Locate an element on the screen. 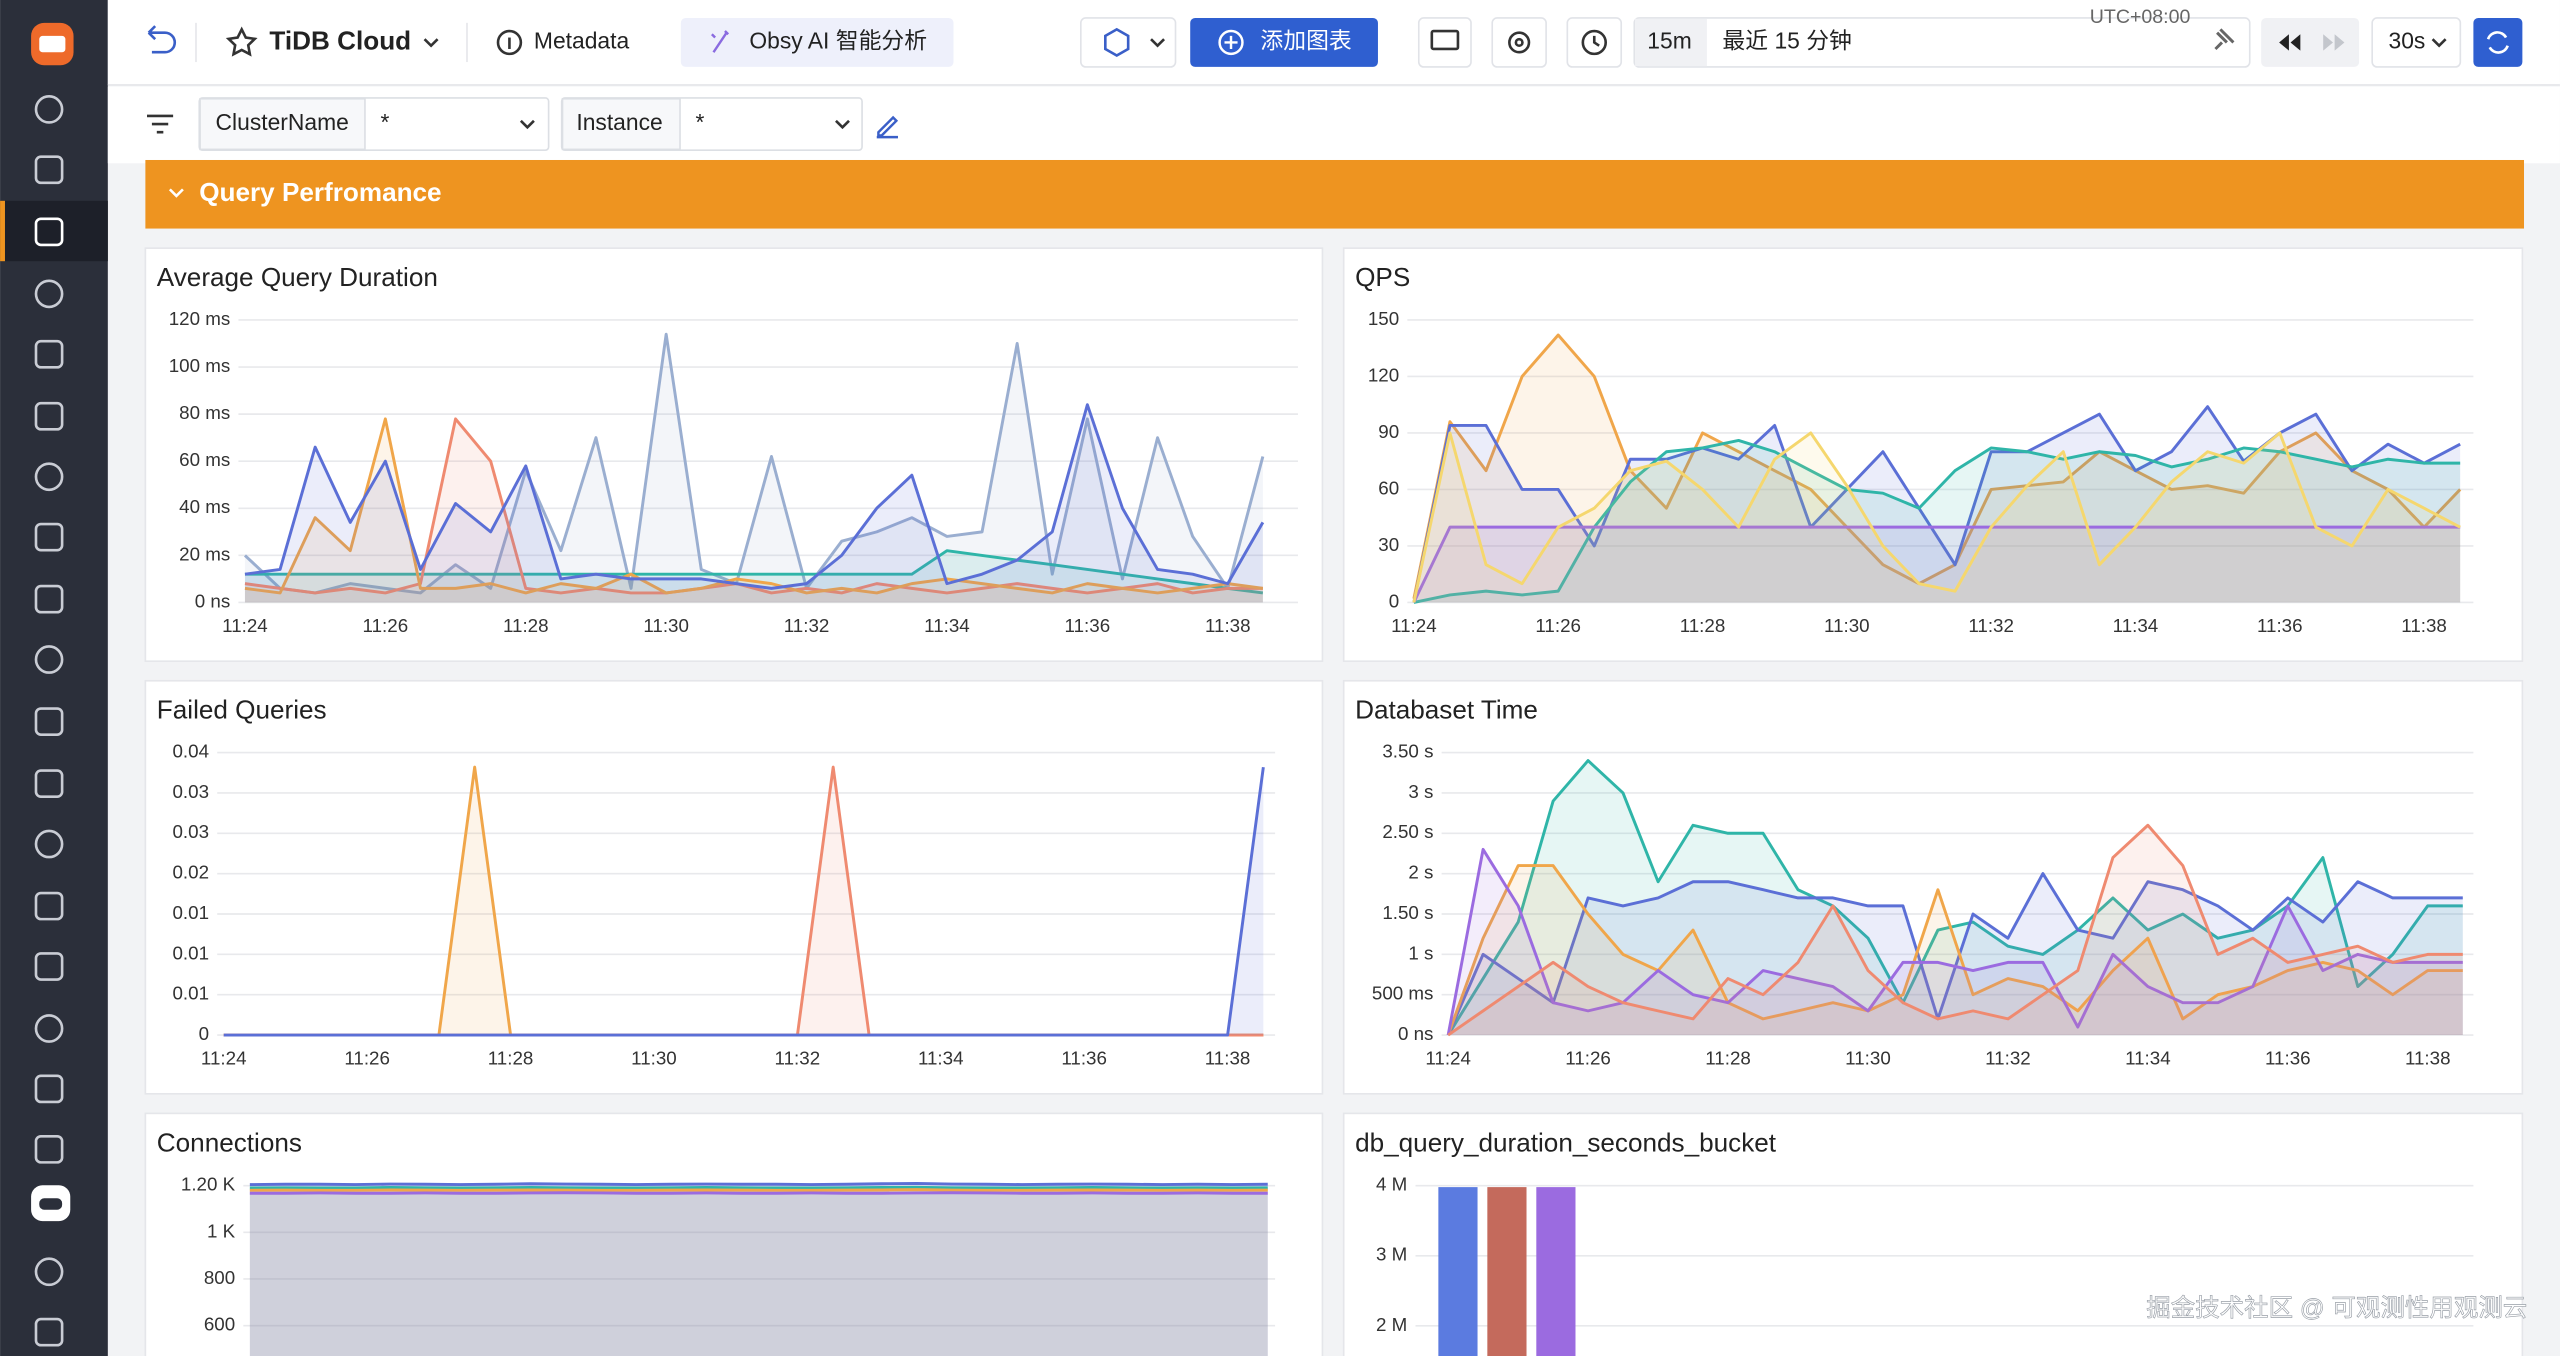  edit-icon is located at coordinates (887, 127).